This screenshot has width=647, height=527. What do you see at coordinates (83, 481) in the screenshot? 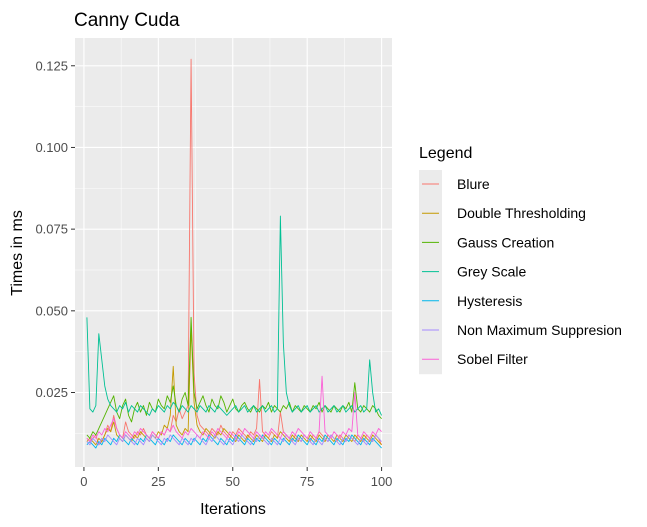
I see `x-tick-label: 0` at bounding box center [83, 481].